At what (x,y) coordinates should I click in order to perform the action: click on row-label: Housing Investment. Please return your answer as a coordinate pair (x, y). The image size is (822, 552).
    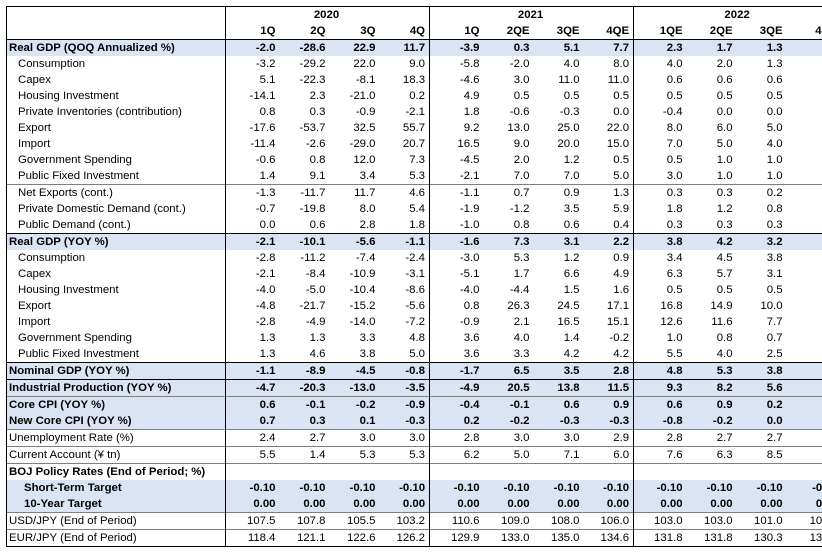
    Looking at the image, I should click on (116, 96).